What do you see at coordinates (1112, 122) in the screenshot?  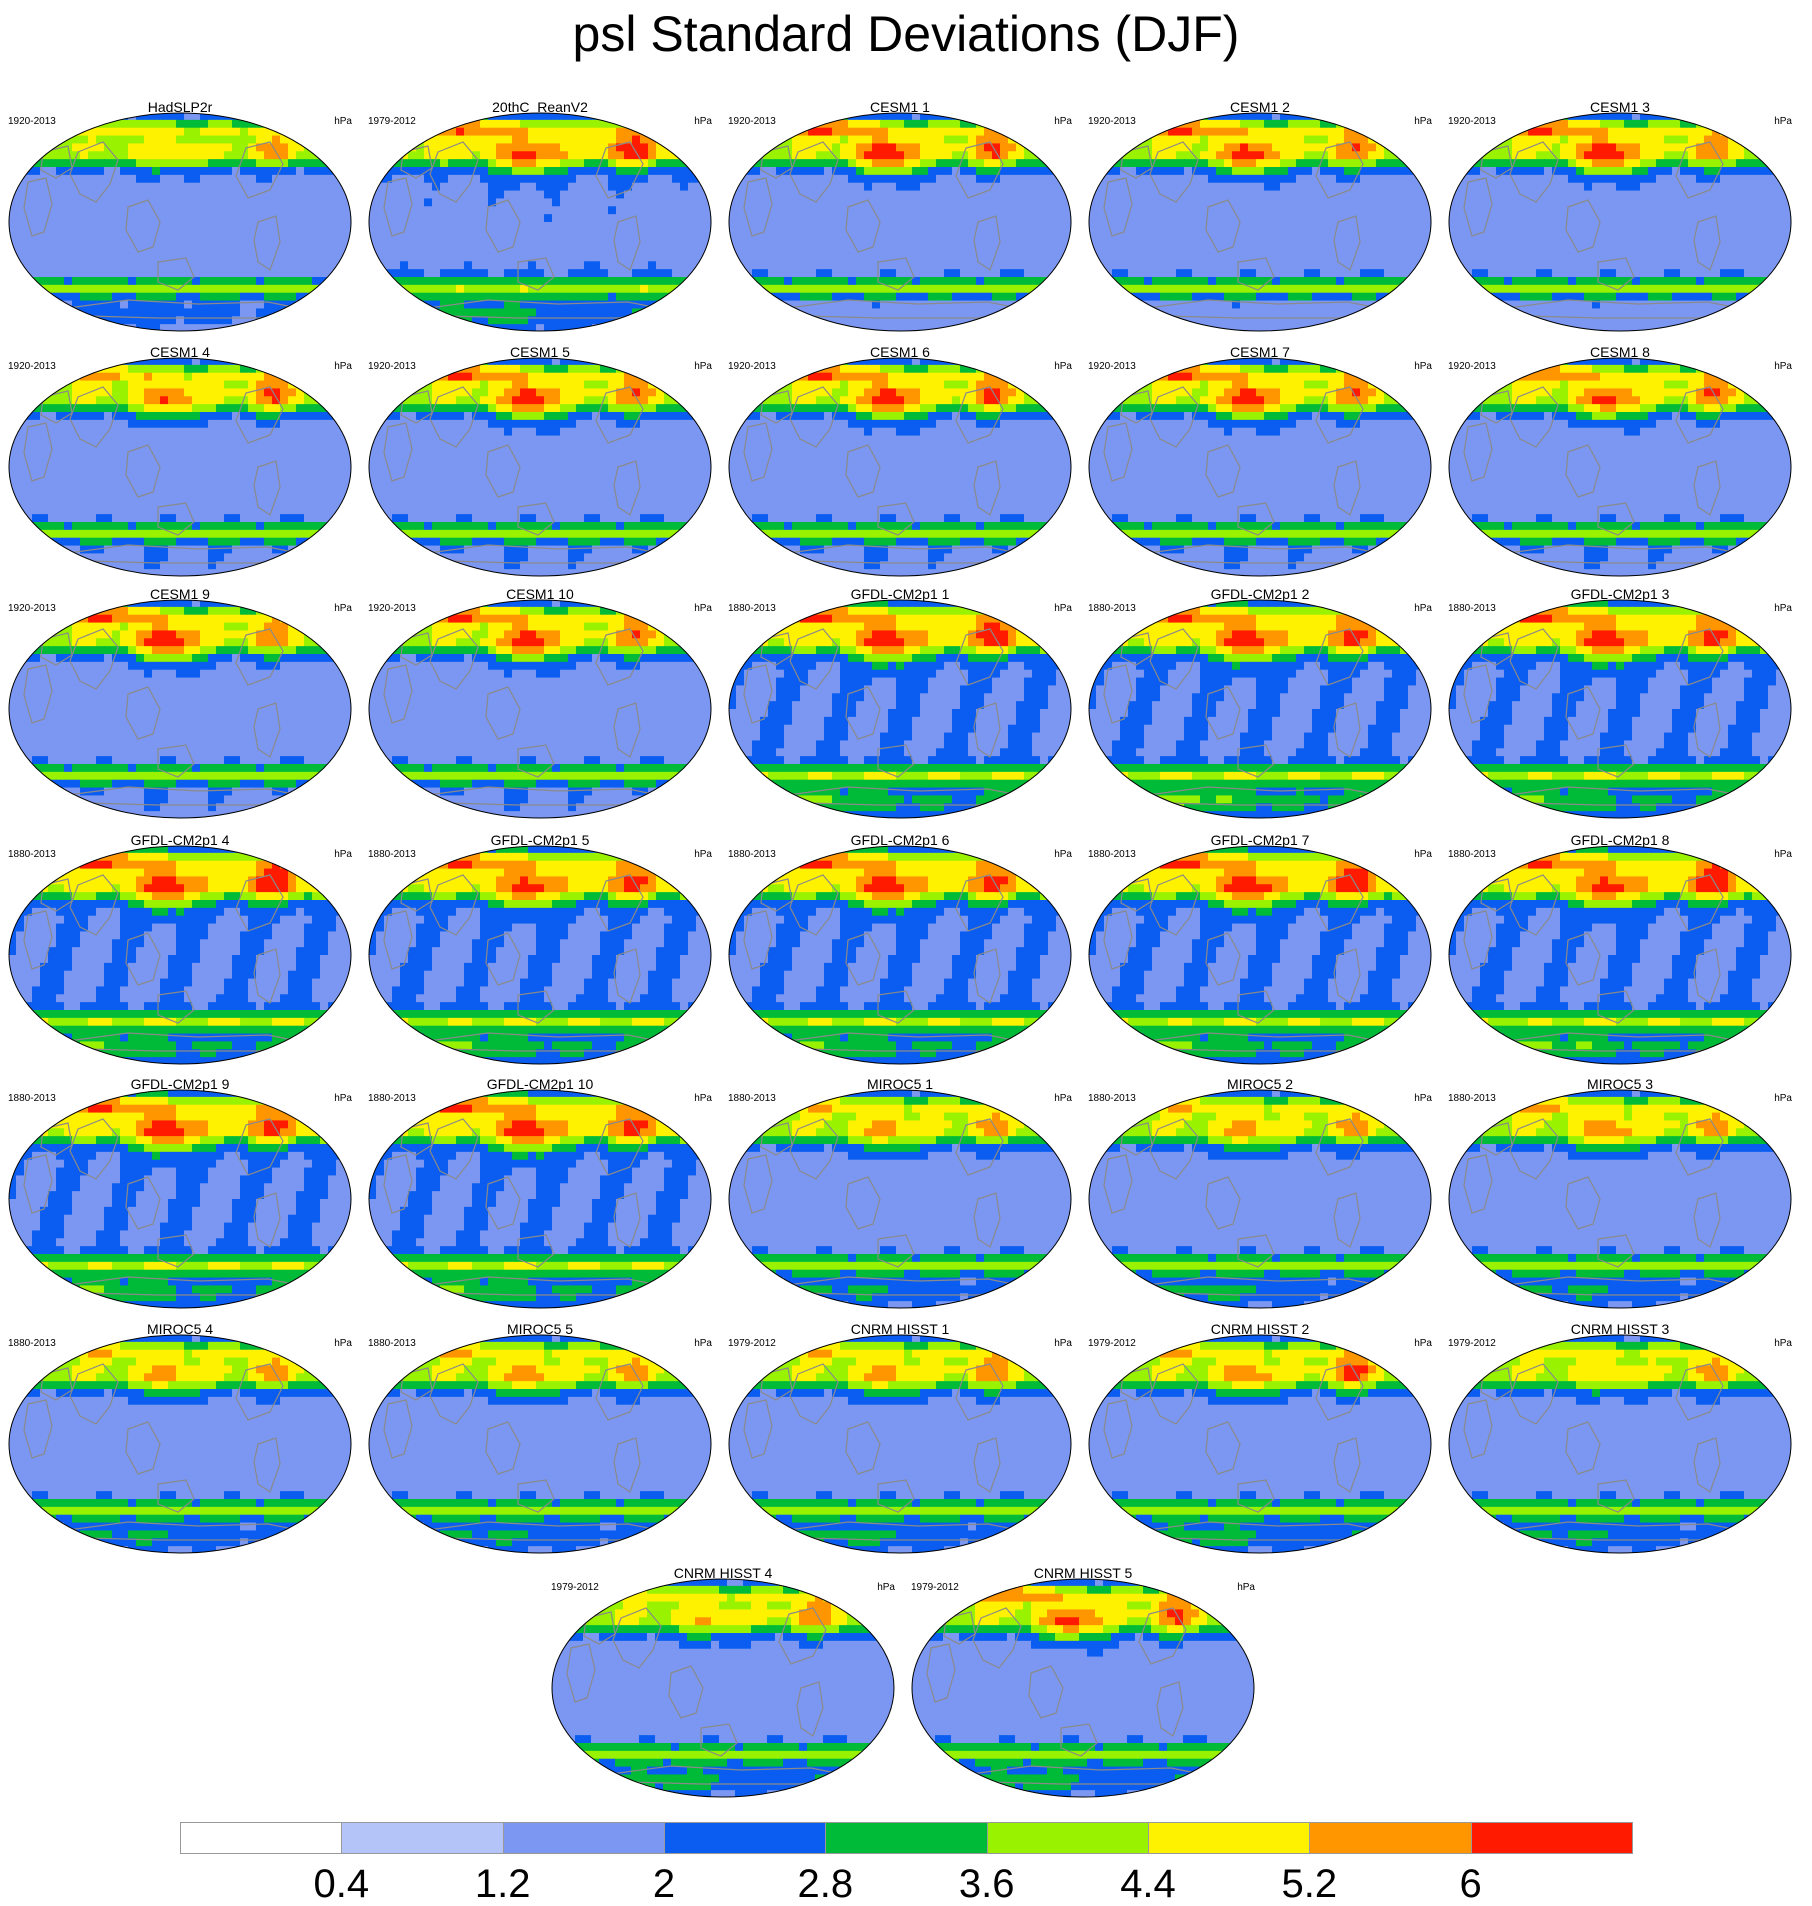 I see `panel-period: 1920-2013` at bounding box center [1112, 122].